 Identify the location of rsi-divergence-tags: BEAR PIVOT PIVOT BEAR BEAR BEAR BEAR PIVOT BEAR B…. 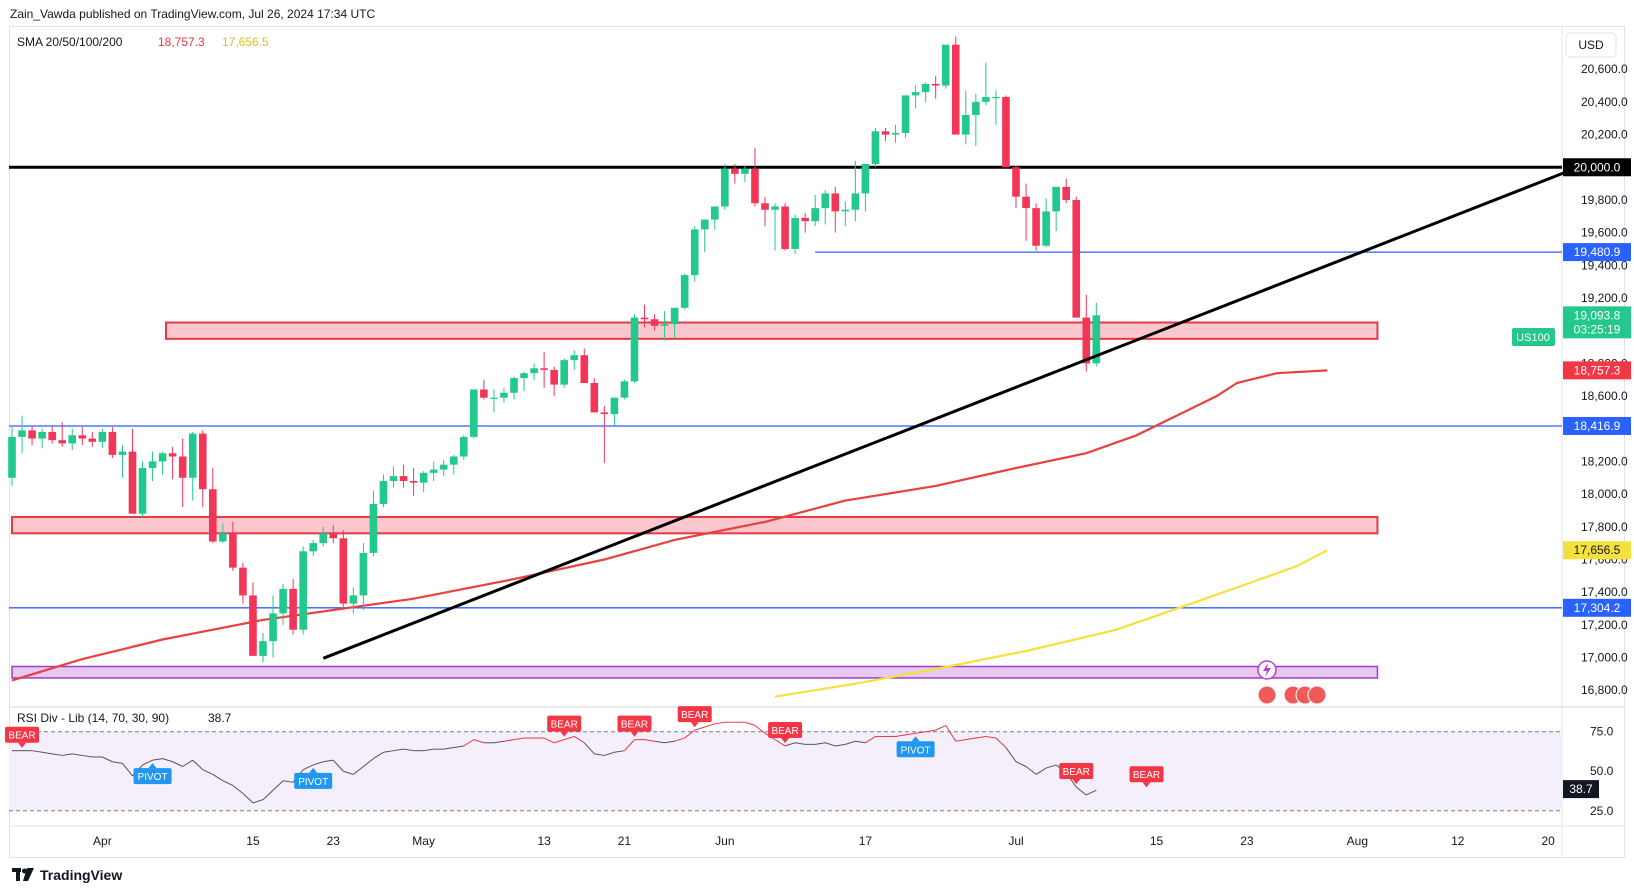
(802, 752).